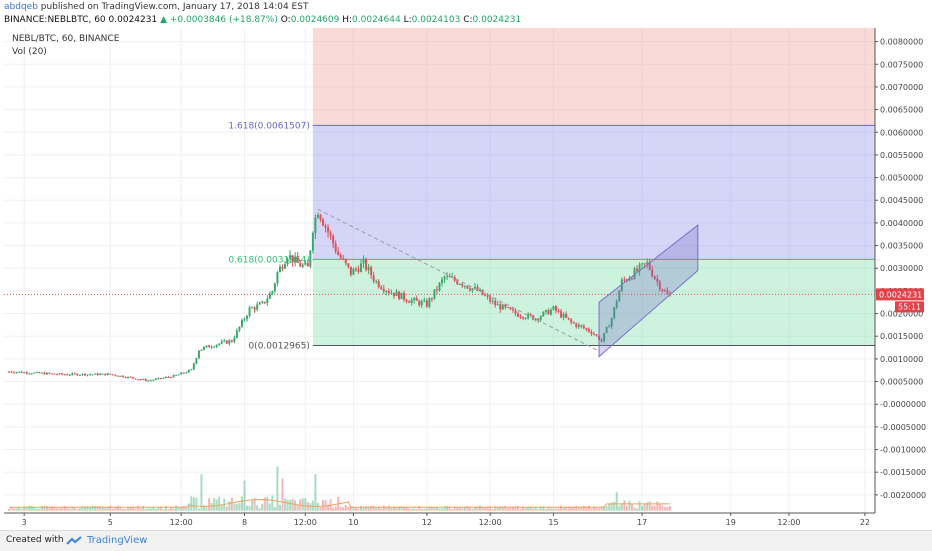 The height and width of the screenshot is (551, 932). I want to click on x-tick-label: 15, so click(553, 522).